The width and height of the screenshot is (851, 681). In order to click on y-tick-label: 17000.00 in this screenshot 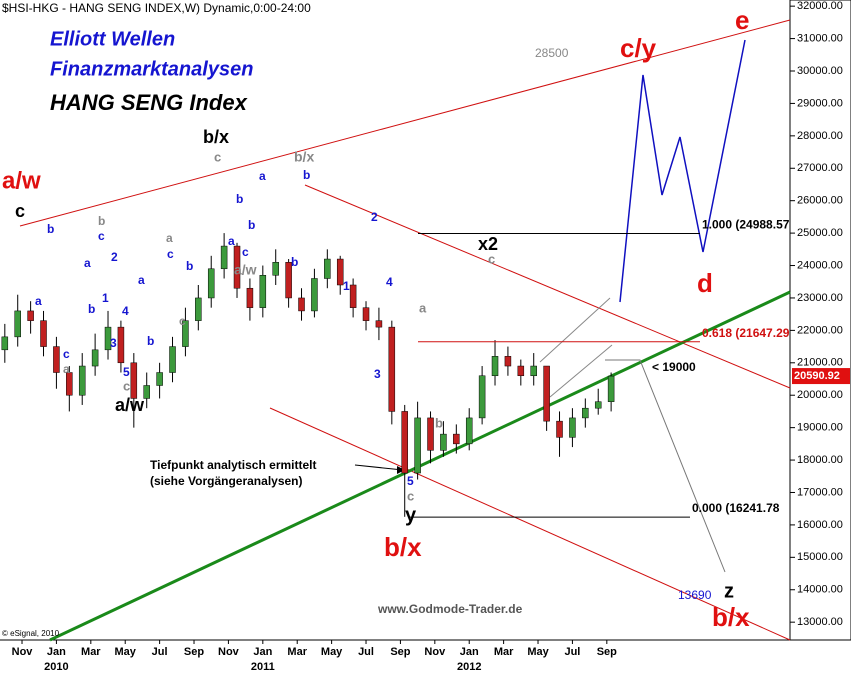, I will do `click(820, 492)`.